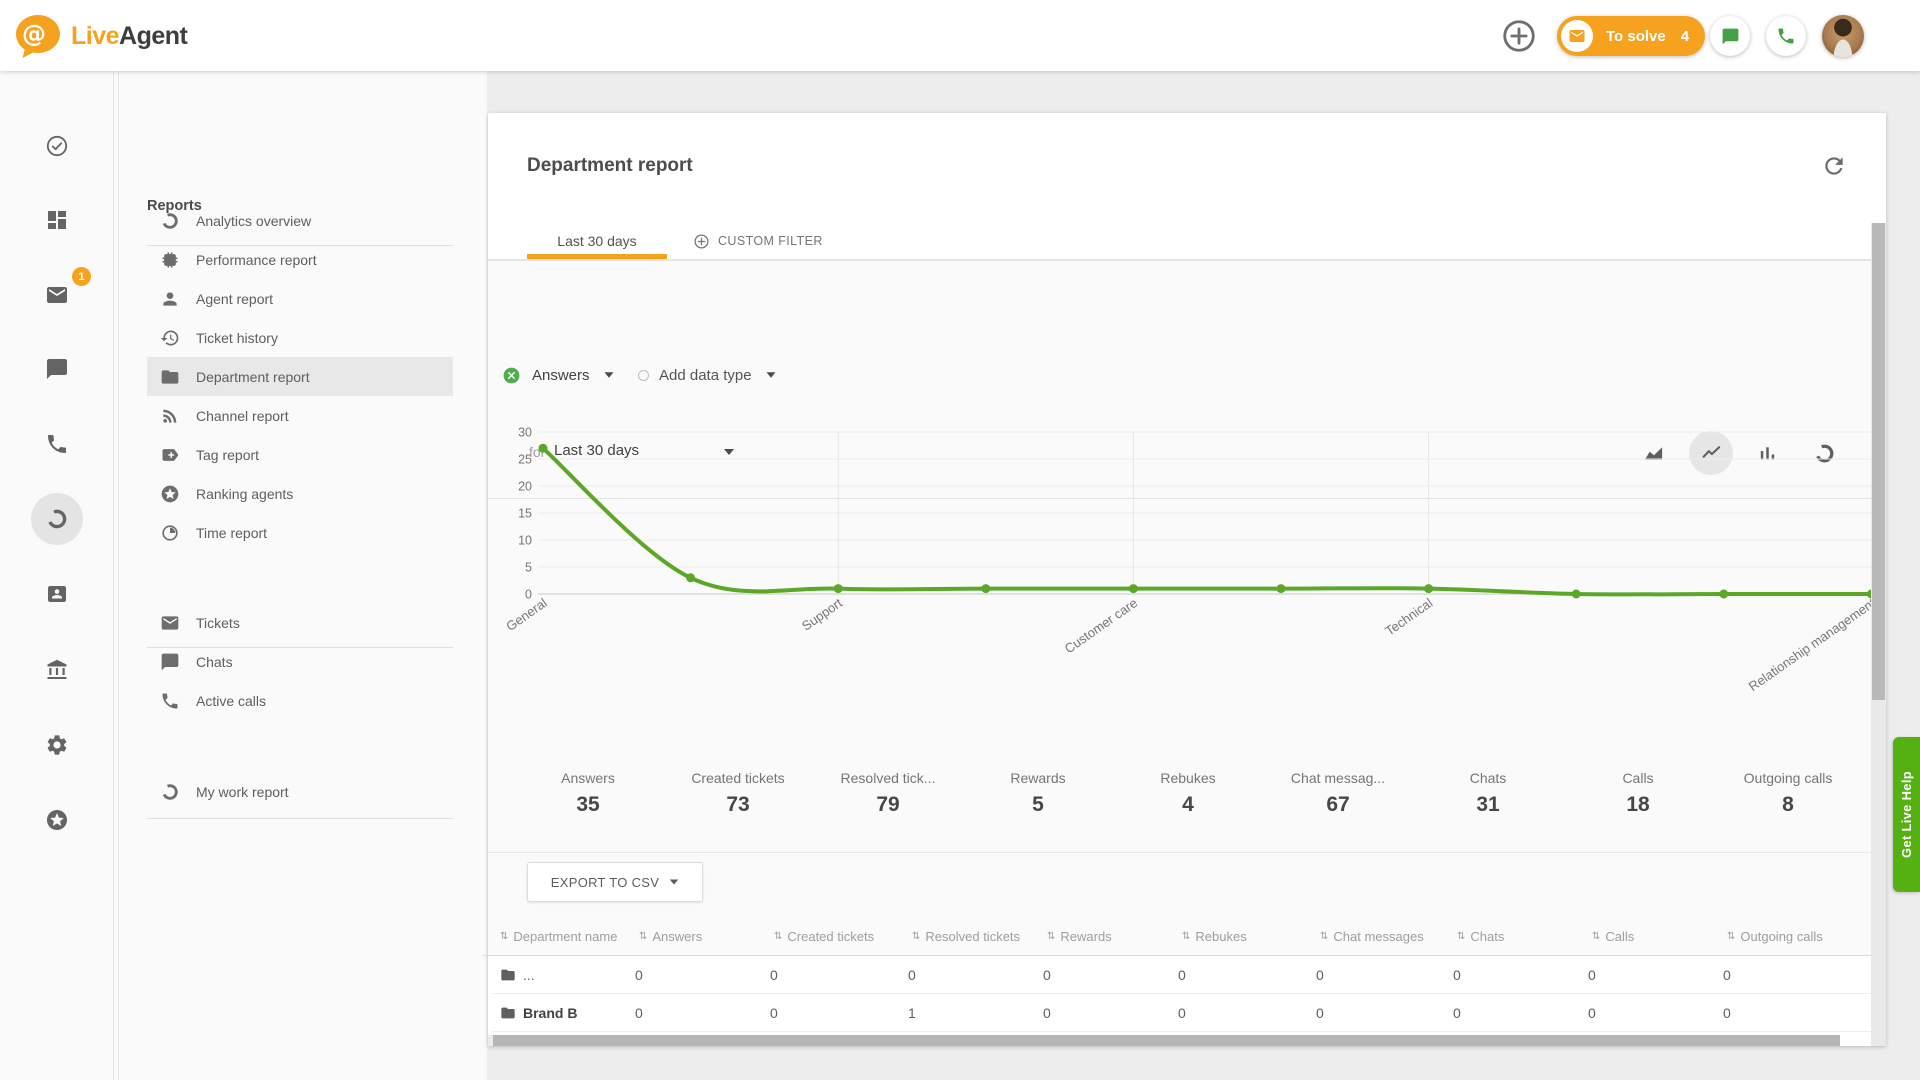 The image size is (1920, 1080). I want to click on chat-icon, so click(1730, 36).